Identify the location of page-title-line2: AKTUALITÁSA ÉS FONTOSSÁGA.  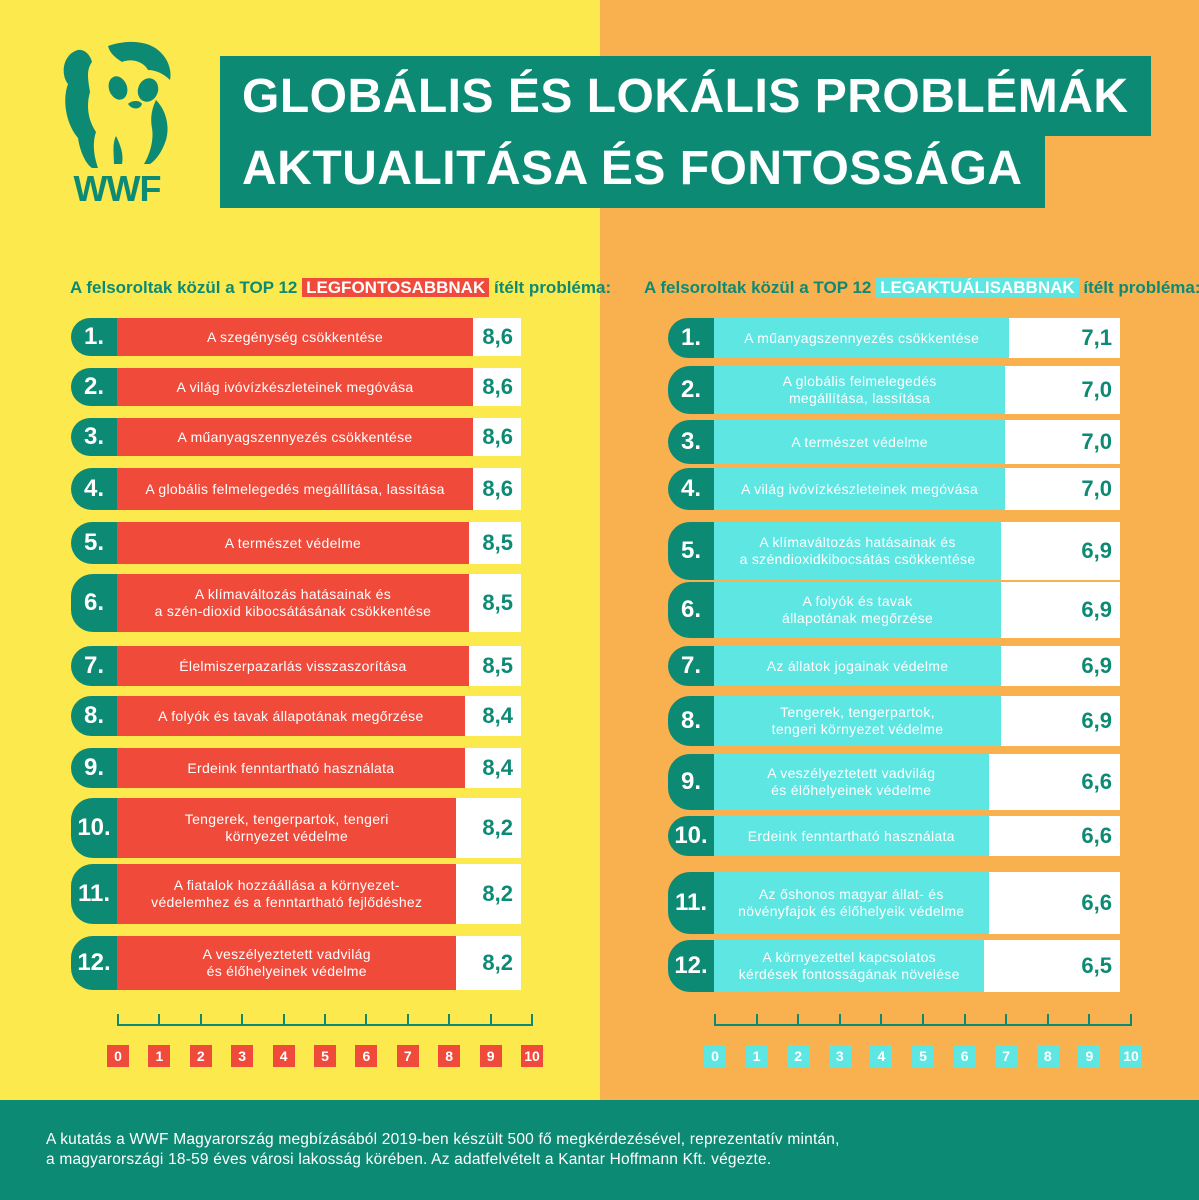
(632, 172).